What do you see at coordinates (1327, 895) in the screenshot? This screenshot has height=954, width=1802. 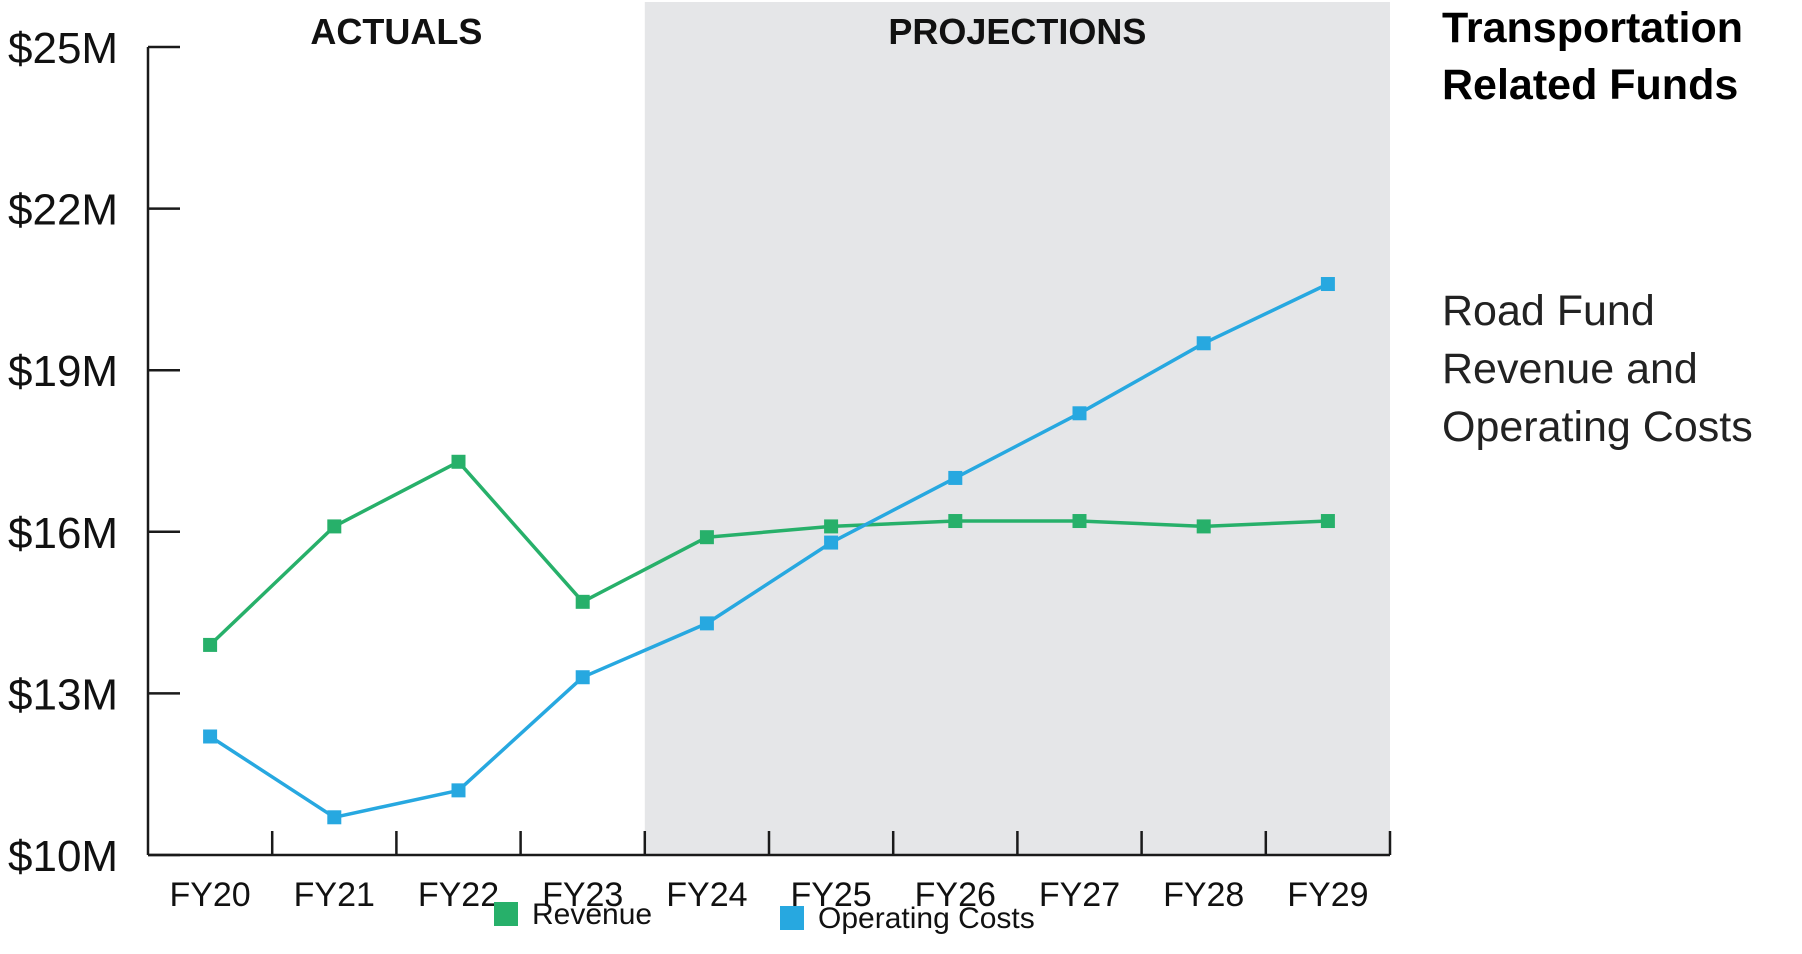 I see `x-tick-label: FY29` at bounding box center [1327, 895].